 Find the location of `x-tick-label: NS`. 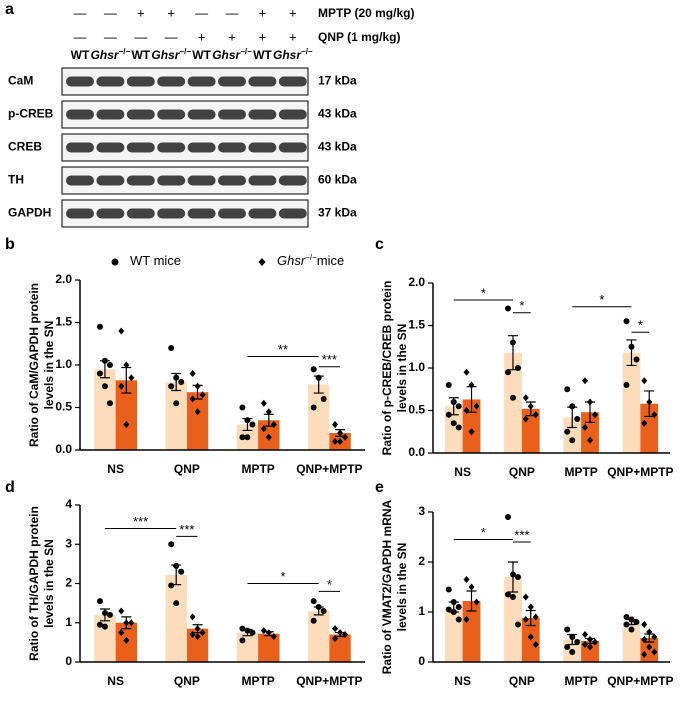

x-tick-label: NS is located at coordinates (462, 681).